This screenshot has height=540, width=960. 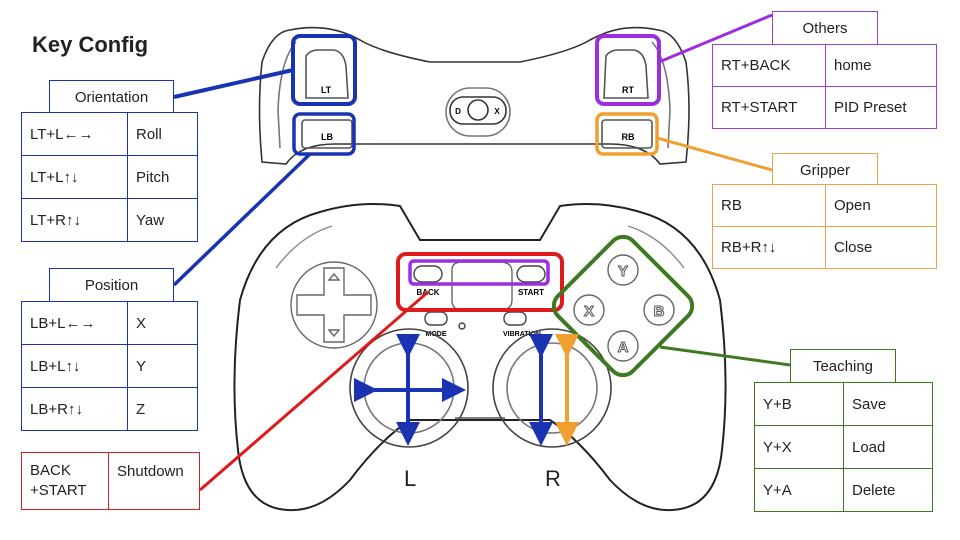 What do you see at coordinates (825, 170) in the screenshot?
I see `gripper-tag: Gripper` at bounding box center [825, 170].